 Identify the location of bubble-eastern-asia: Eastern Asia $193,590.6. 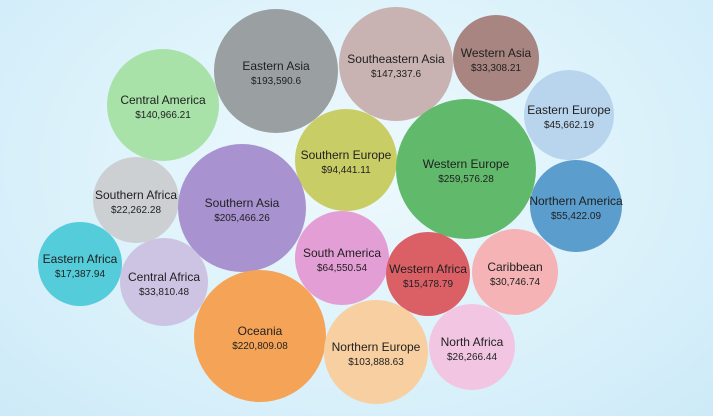
(276, 71).